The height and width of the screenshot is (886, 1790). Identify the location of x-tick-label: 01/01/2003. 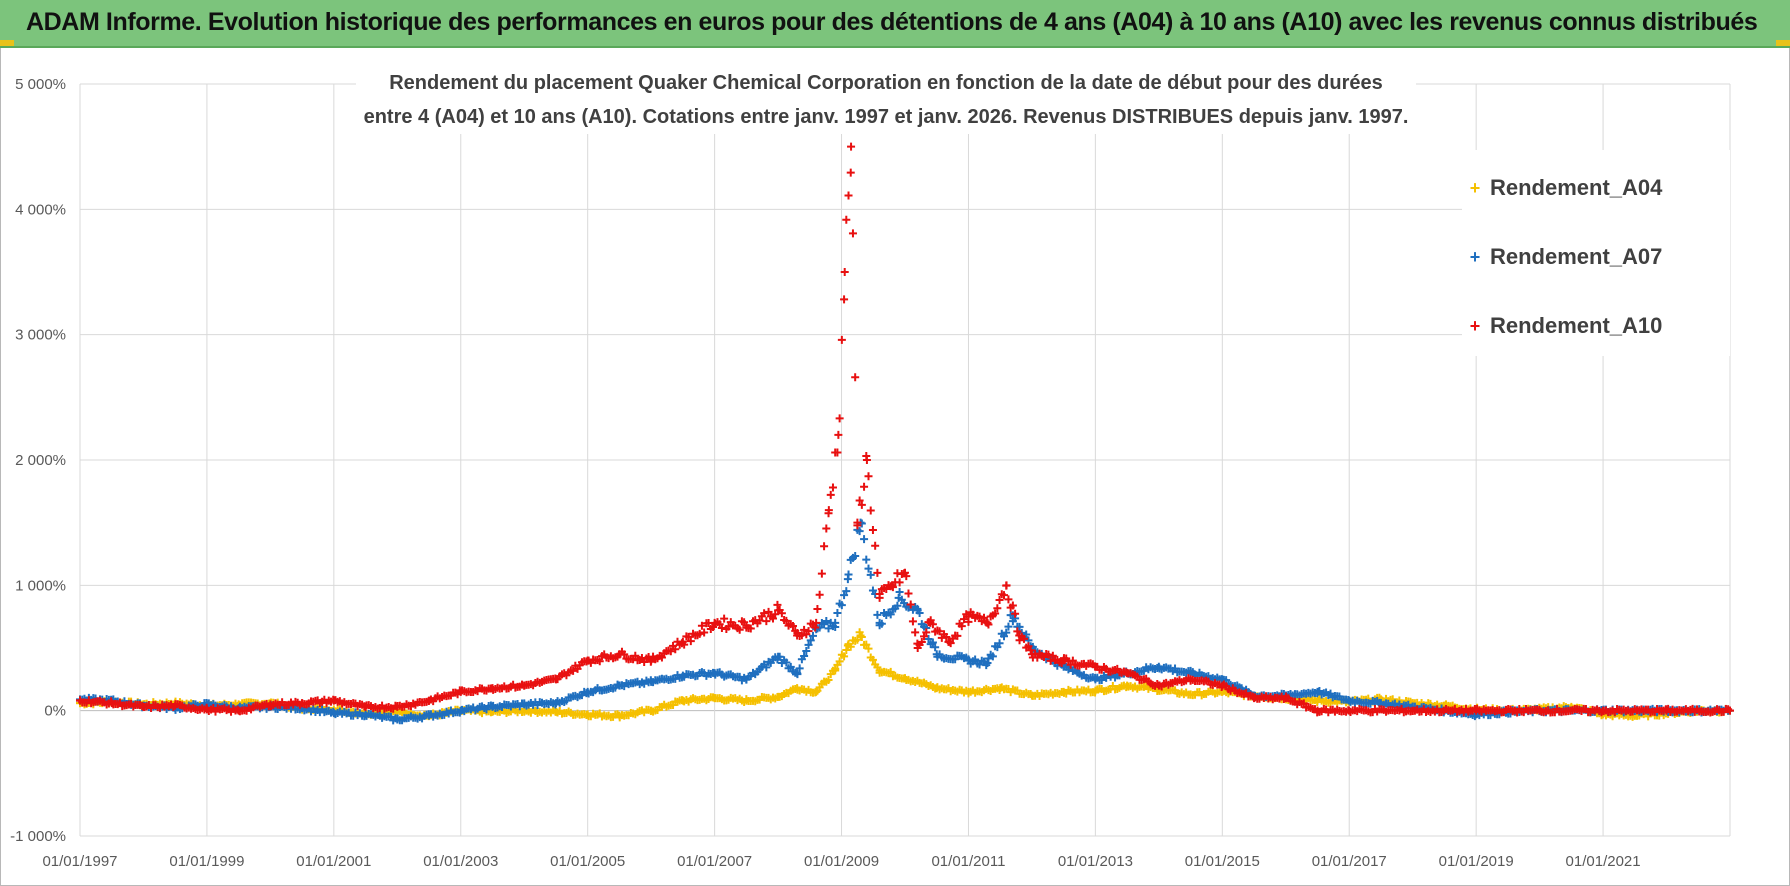
(460, 861).